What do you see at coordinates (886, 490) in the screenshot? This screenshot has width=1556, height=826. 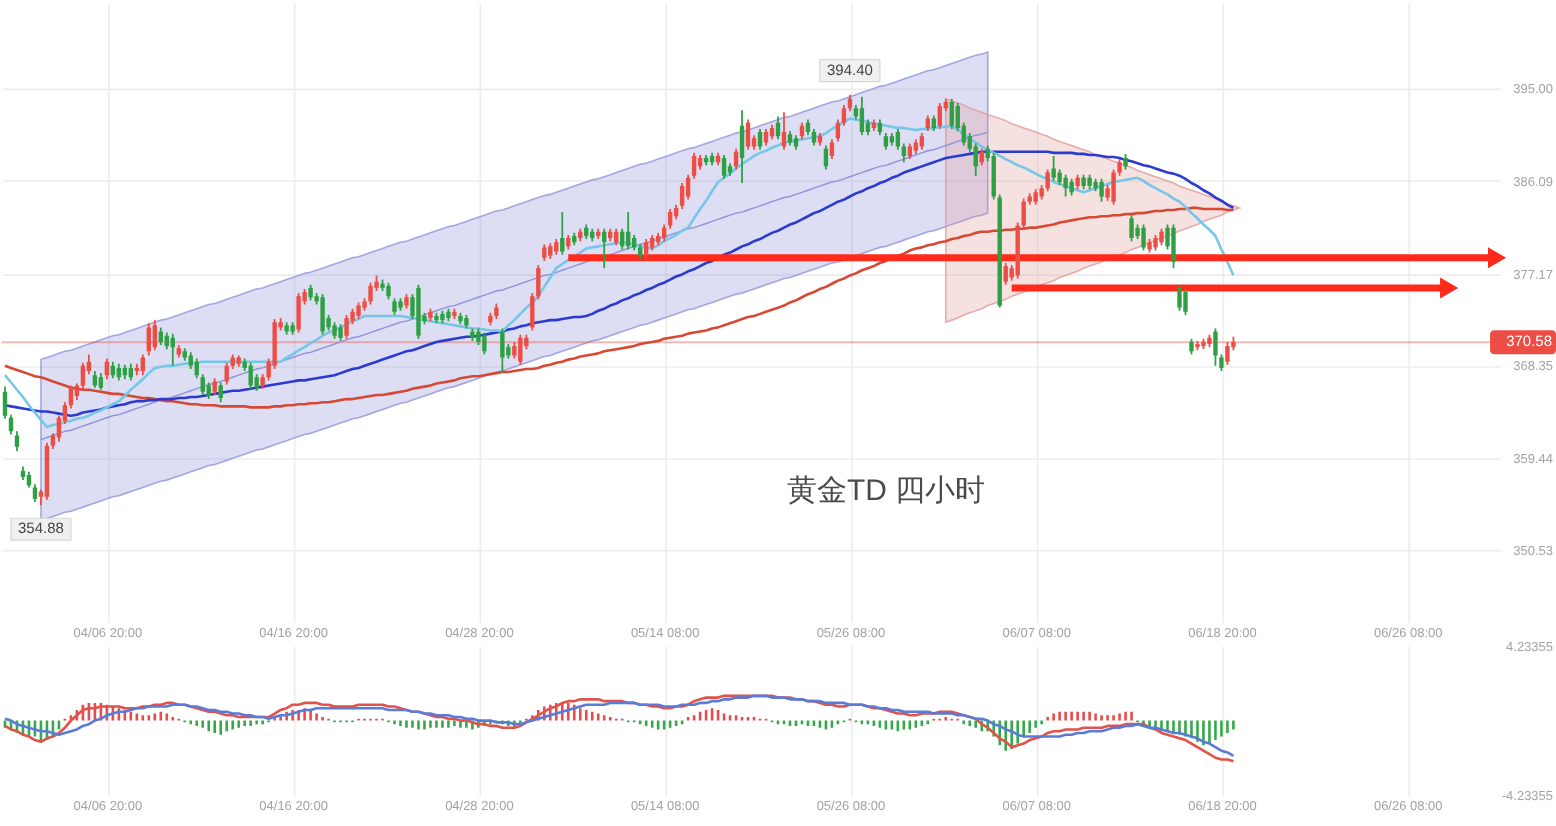 I see `text: 黄金TD 四小时` at bounding box center [886, 490].